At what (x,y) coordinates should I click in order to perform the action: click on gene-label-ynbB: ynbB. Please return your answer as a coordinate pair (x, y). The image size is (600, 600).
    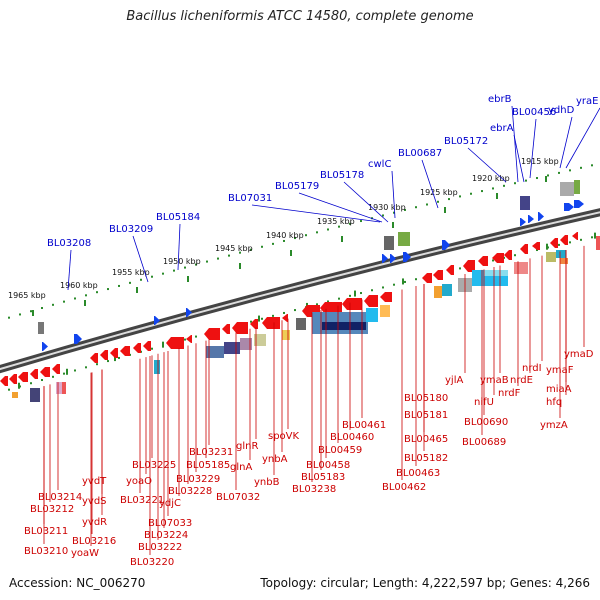
    Looking at the image, I should click on (267, 482).